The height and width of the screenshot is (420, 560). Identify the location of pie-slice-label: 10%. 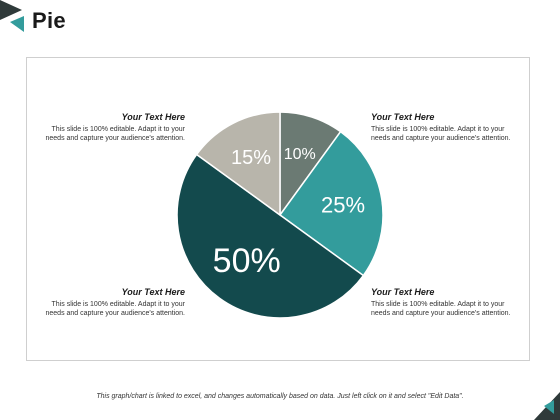
(300, 154).